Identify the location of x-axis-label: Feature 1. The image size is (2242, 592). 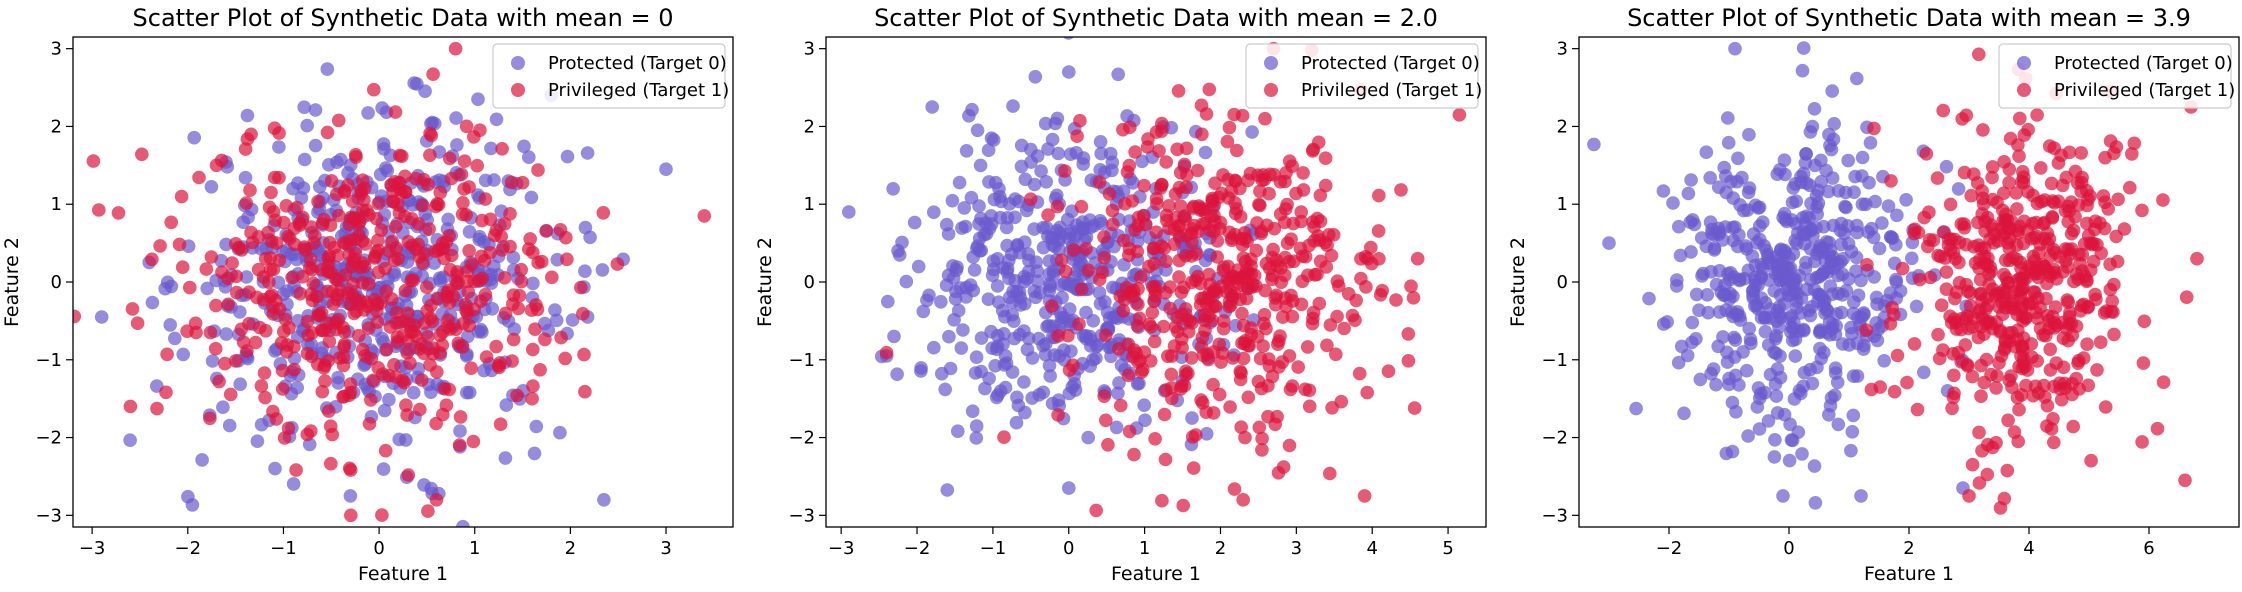
(1909, 574).